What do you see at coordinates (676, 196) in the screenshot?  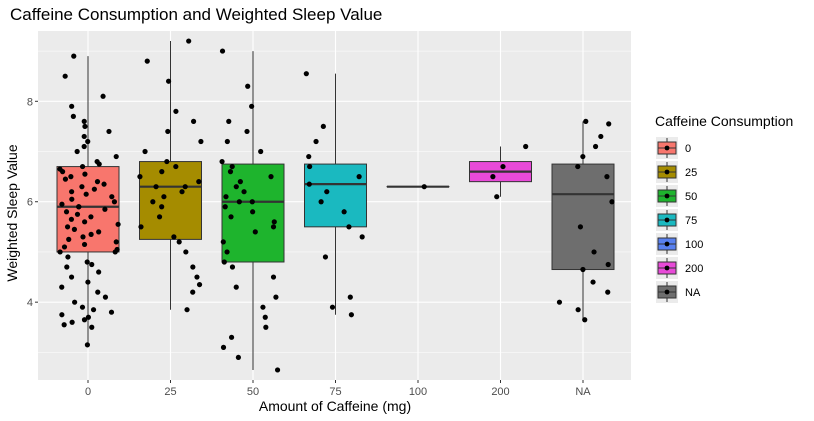 I see `legend-item-50: 50` at bounding box center [676, 196].